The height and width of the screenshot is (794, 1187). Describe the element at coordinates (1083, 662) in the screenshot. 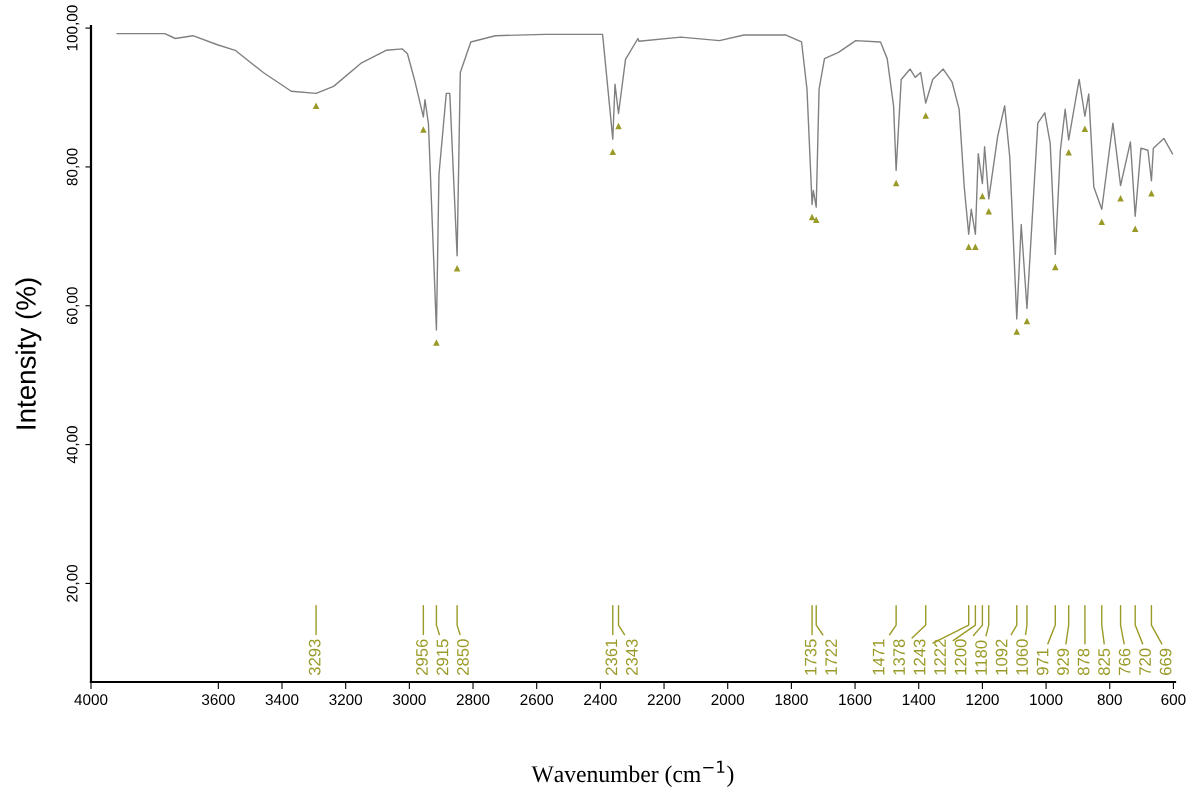

I see `annotation: 878` at that location.